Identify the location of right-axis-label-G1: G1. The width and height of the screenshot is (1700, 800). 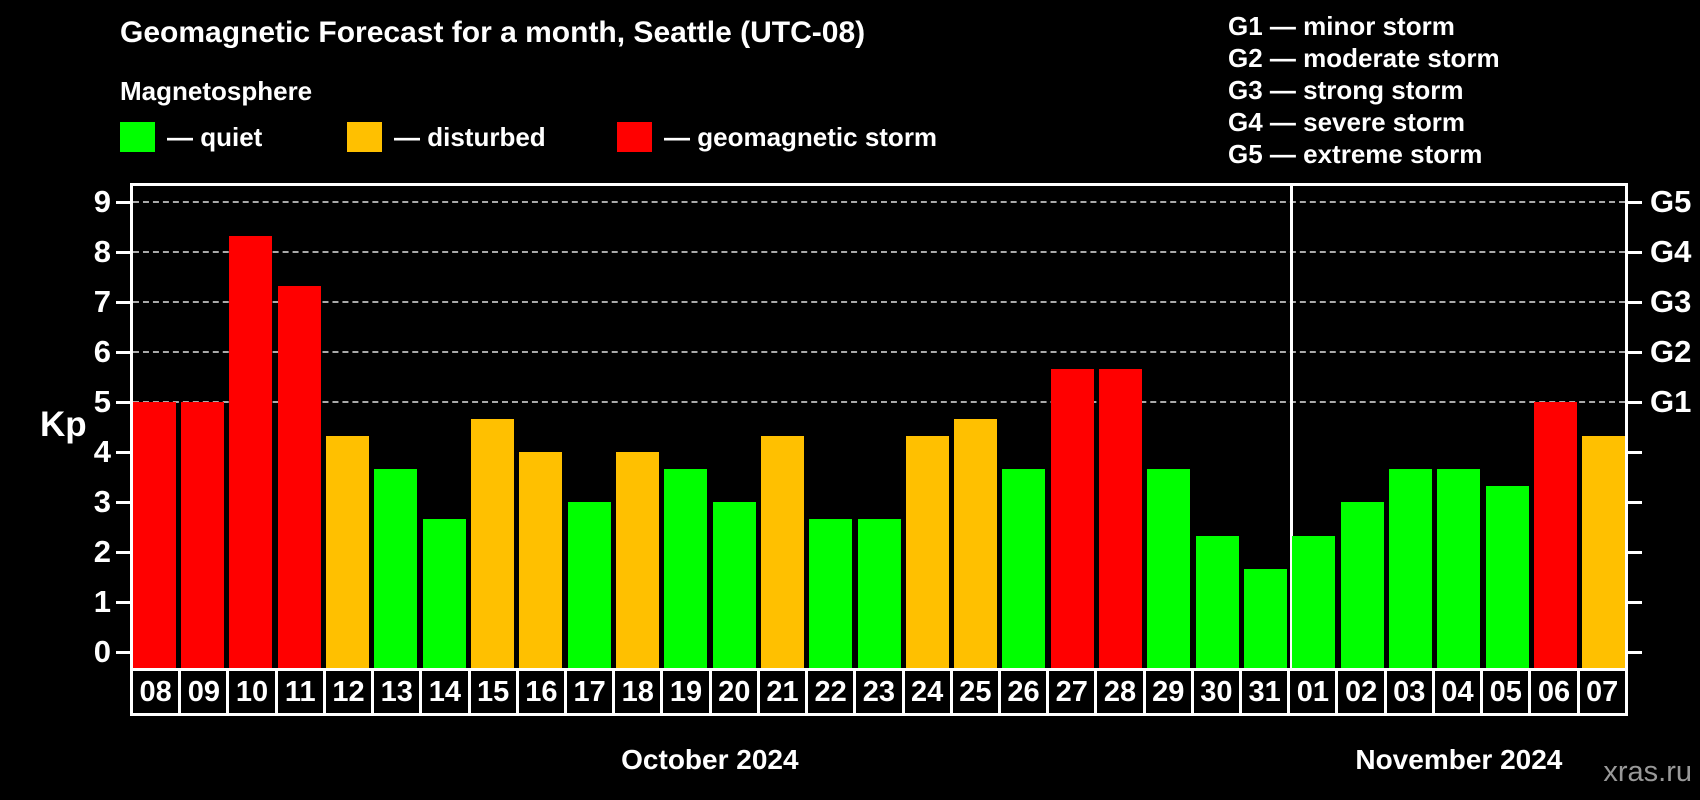
(1671, 401).